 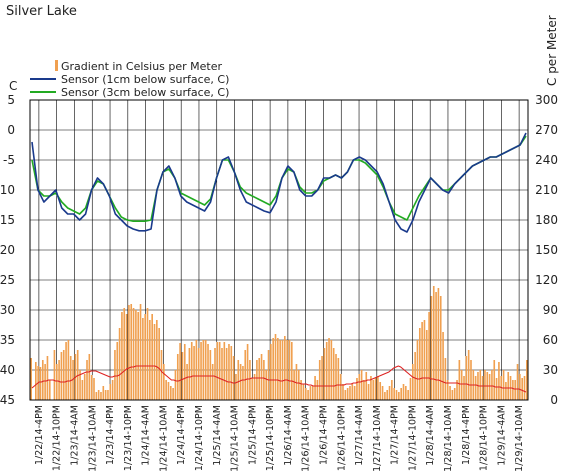 What do you see at coordinates (546, 100) in the screenshot?
I see `right-tick-label: 300` at bounding box center [546, 100].